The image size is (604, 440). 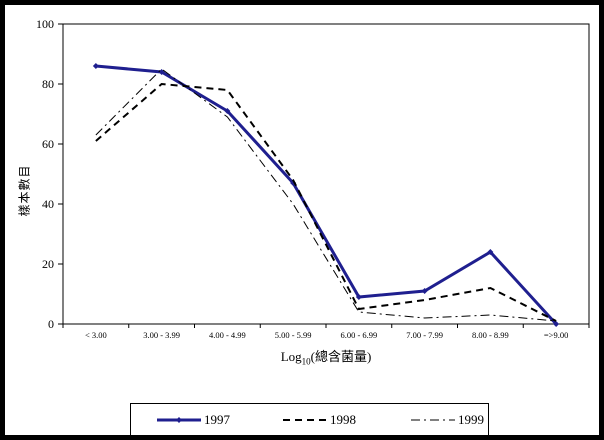 What do you see at coordinates (179, 420) in the screenshot?
I see `legend-line-sample-1997` at bounding box center [179, 420].